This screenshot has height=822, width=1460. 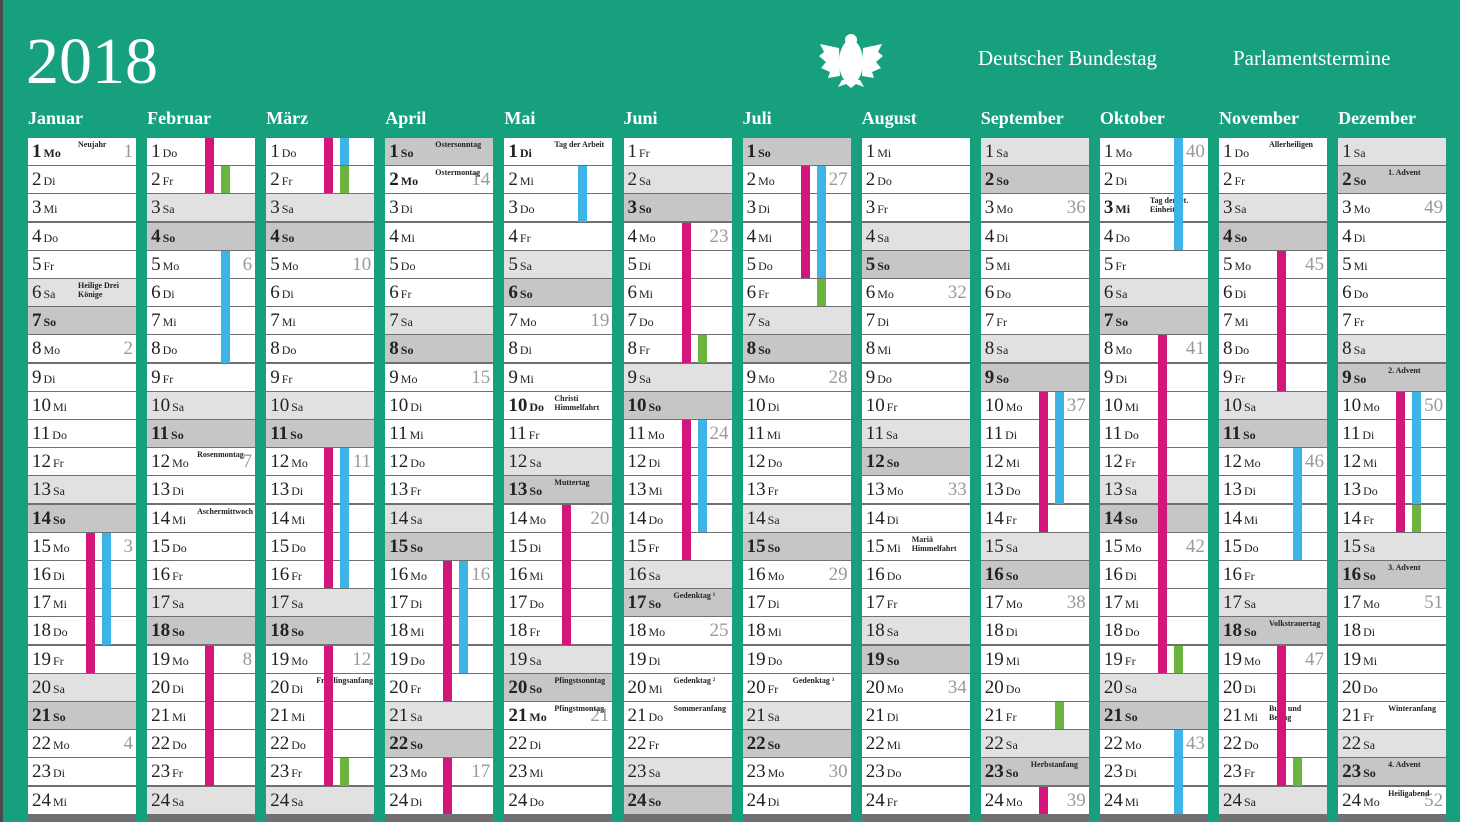 I want to click on day-number: 21, so click(x=1113, y=715).